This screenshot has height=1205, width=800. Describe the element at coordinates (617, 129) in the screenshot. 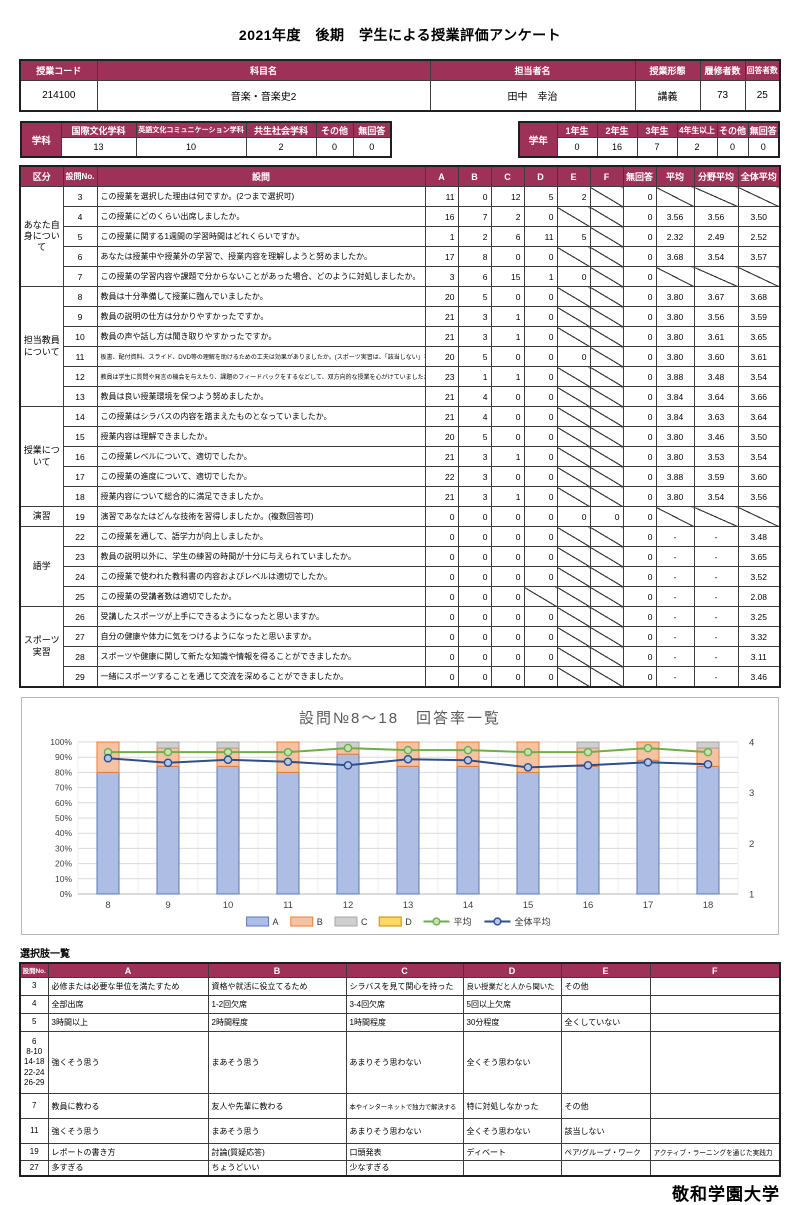

I see `header-cell: 2年生` at that location.